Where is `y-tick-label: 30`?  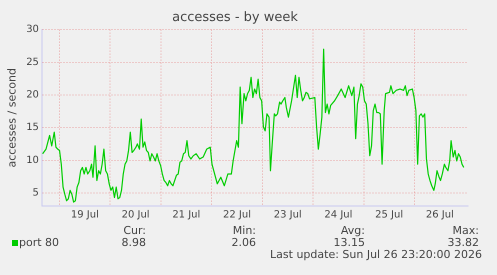 y-tick-label: 30 is located at coordinates (32, 30).